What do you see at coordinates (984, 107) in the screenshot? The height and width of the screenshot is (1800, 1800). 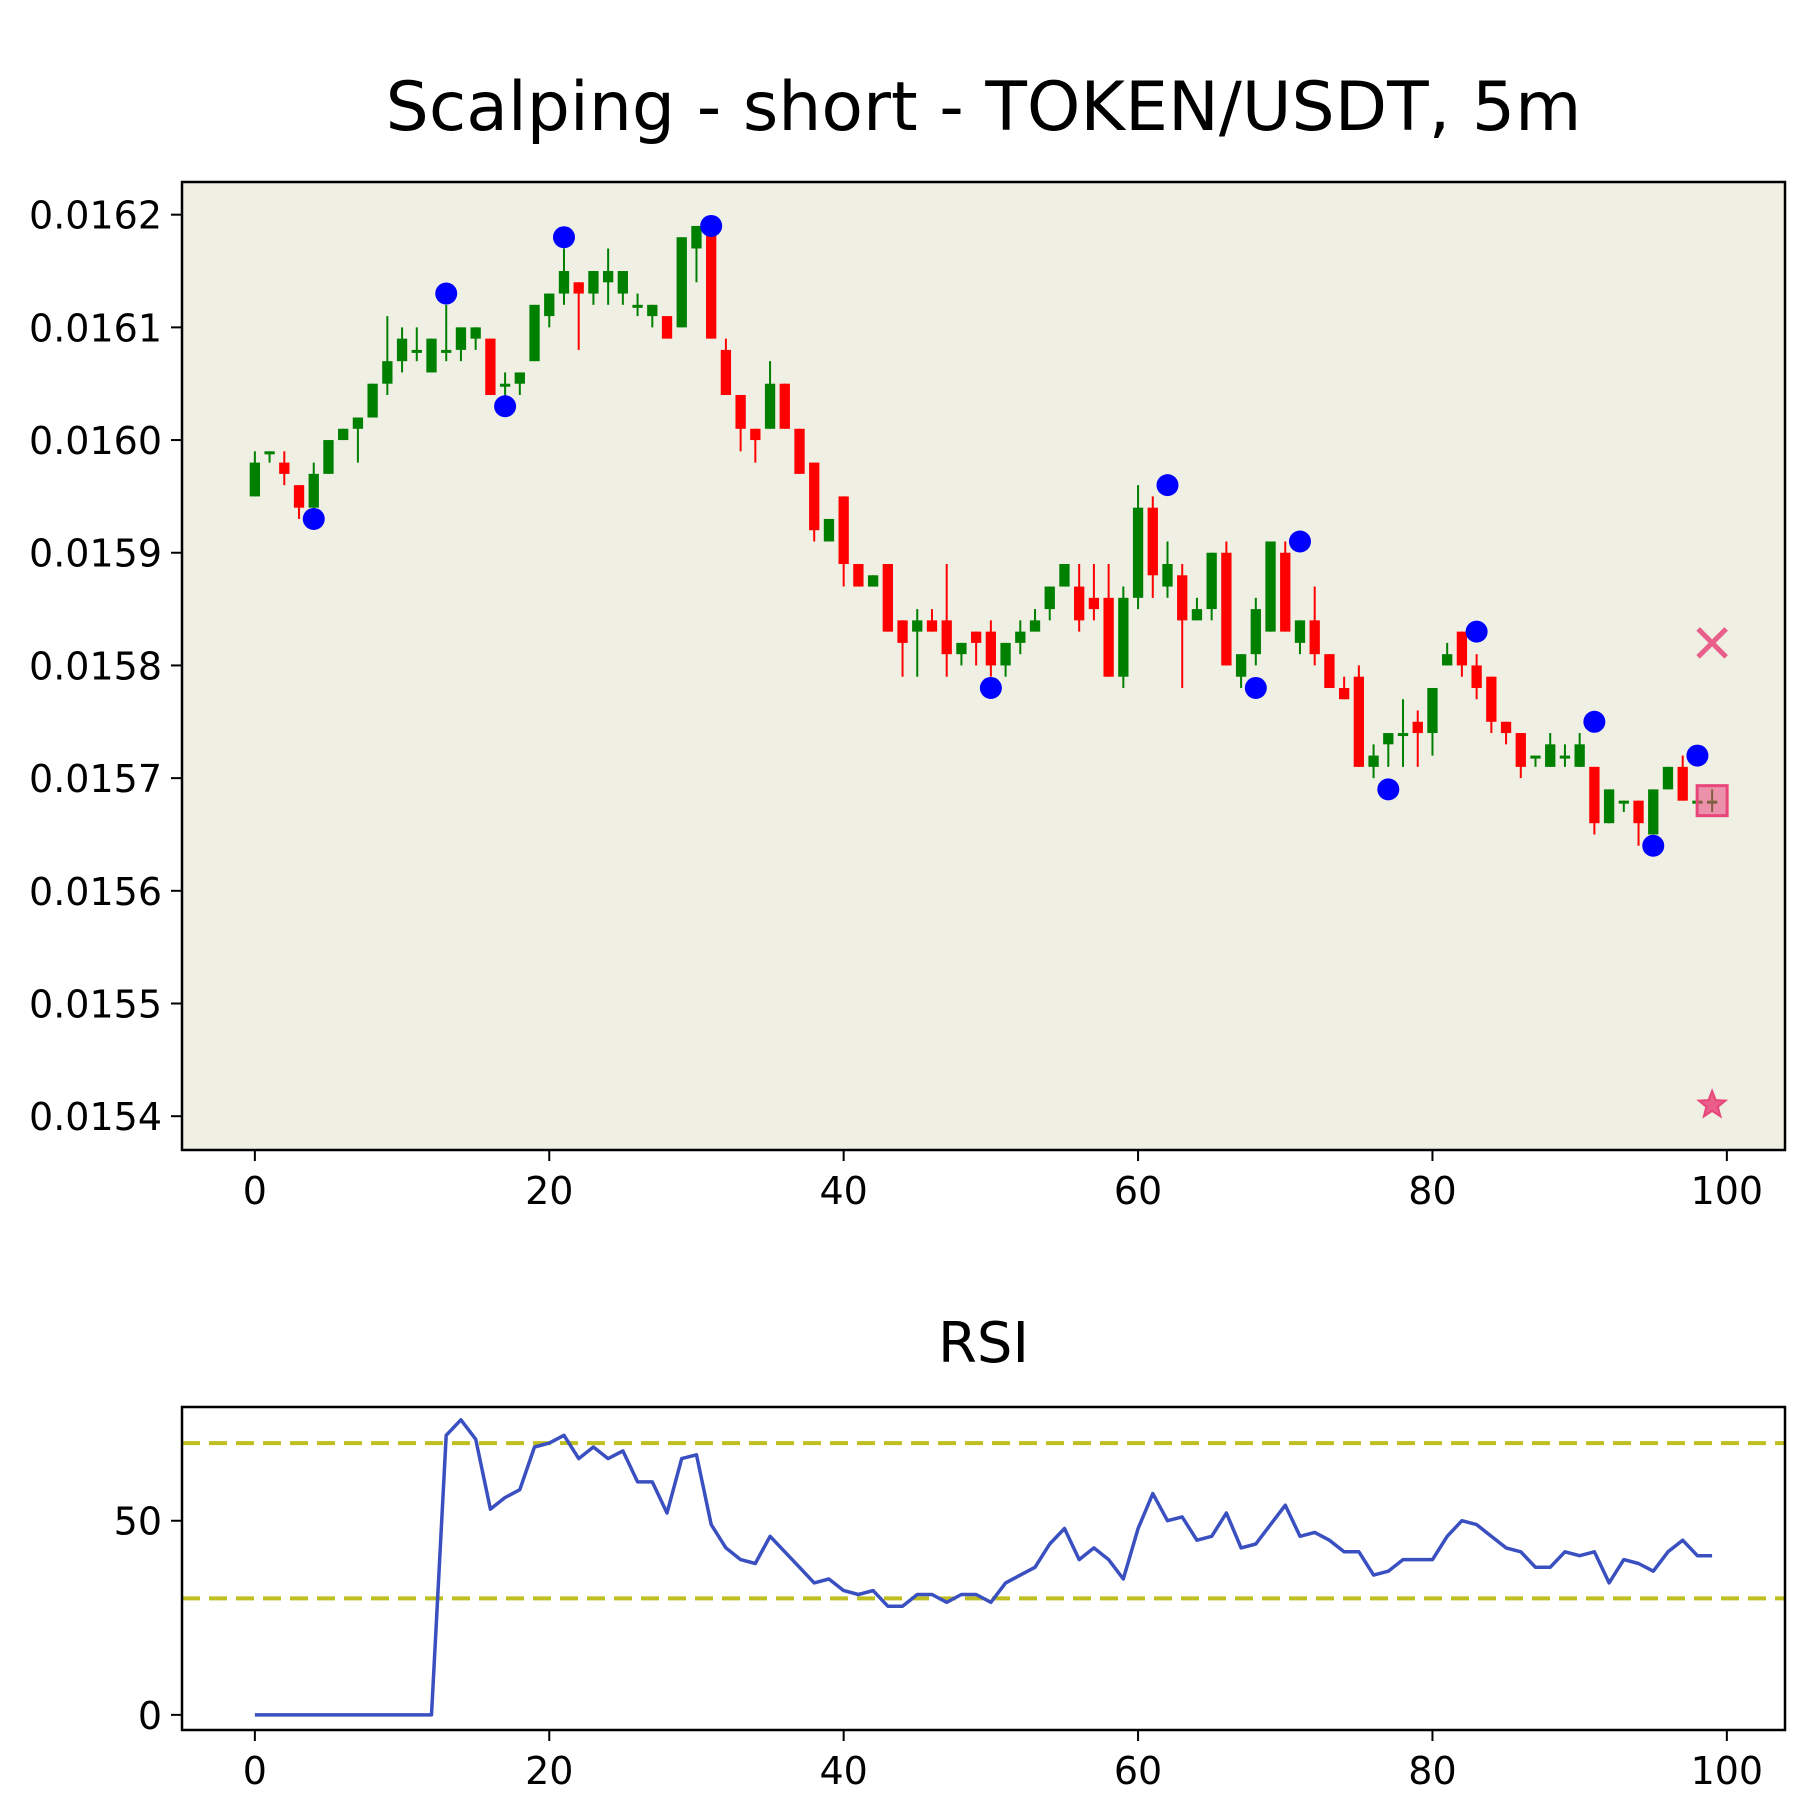 I see `chart-title: Scalping - short - TOKEN/USDT, 5m` at bounding box center [984, 107].